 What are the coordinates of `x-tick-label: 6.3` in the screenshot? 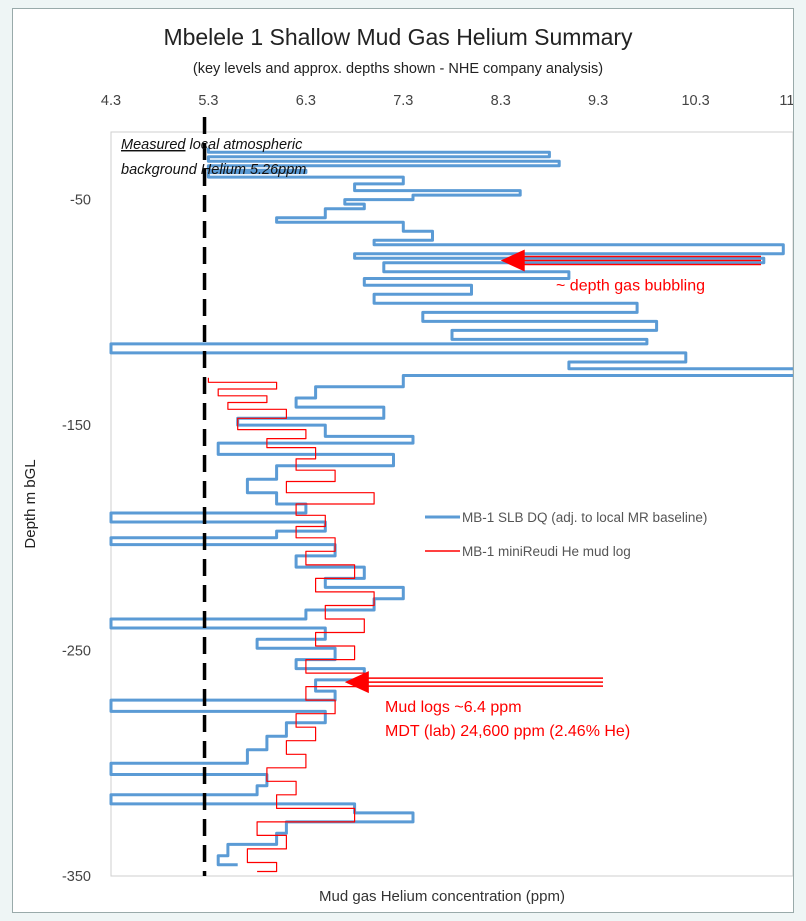 It's located at (306, 101).